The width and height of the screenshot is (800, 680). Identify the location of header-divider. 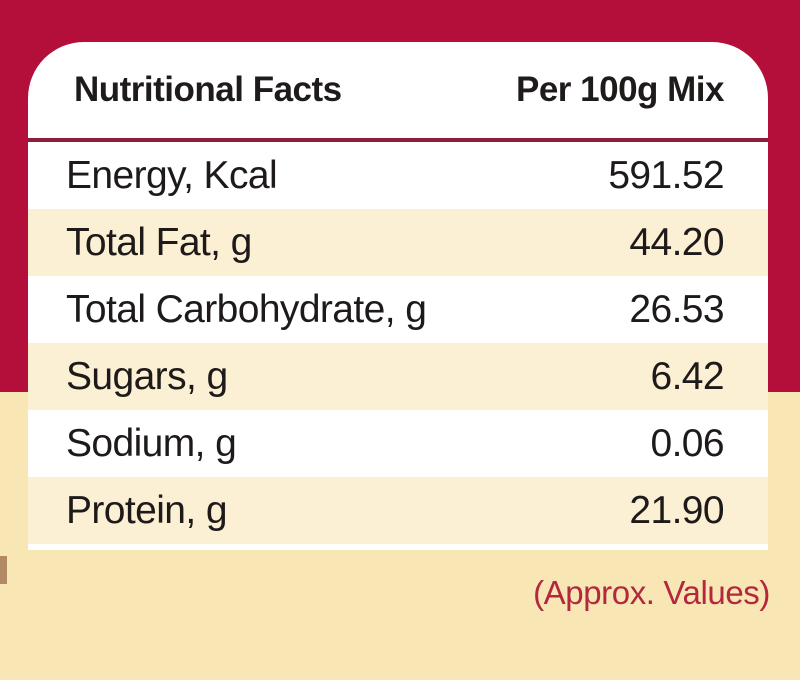
(398, 140).